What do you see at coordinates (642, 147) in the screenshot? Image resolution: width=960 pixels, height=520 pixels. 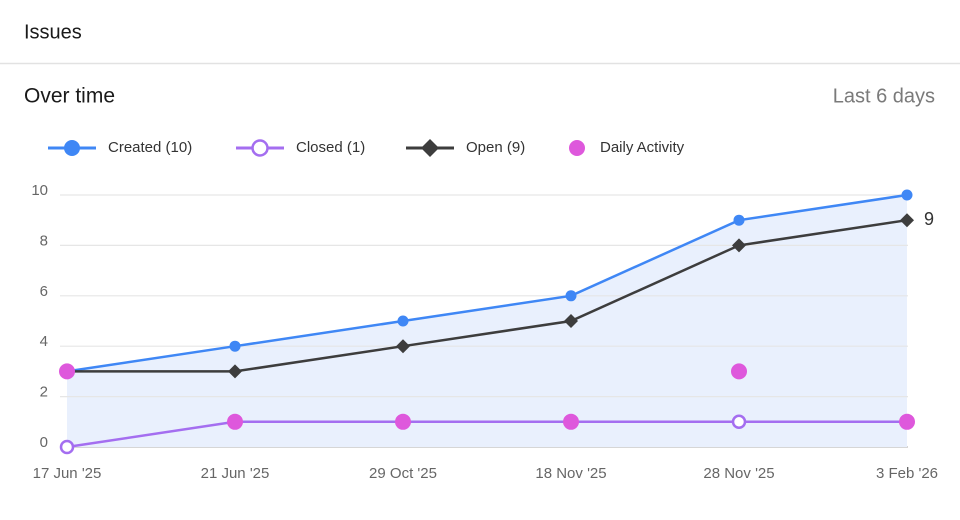 I see `legend-label: Daily Activity` at bounding box center [642, 147].